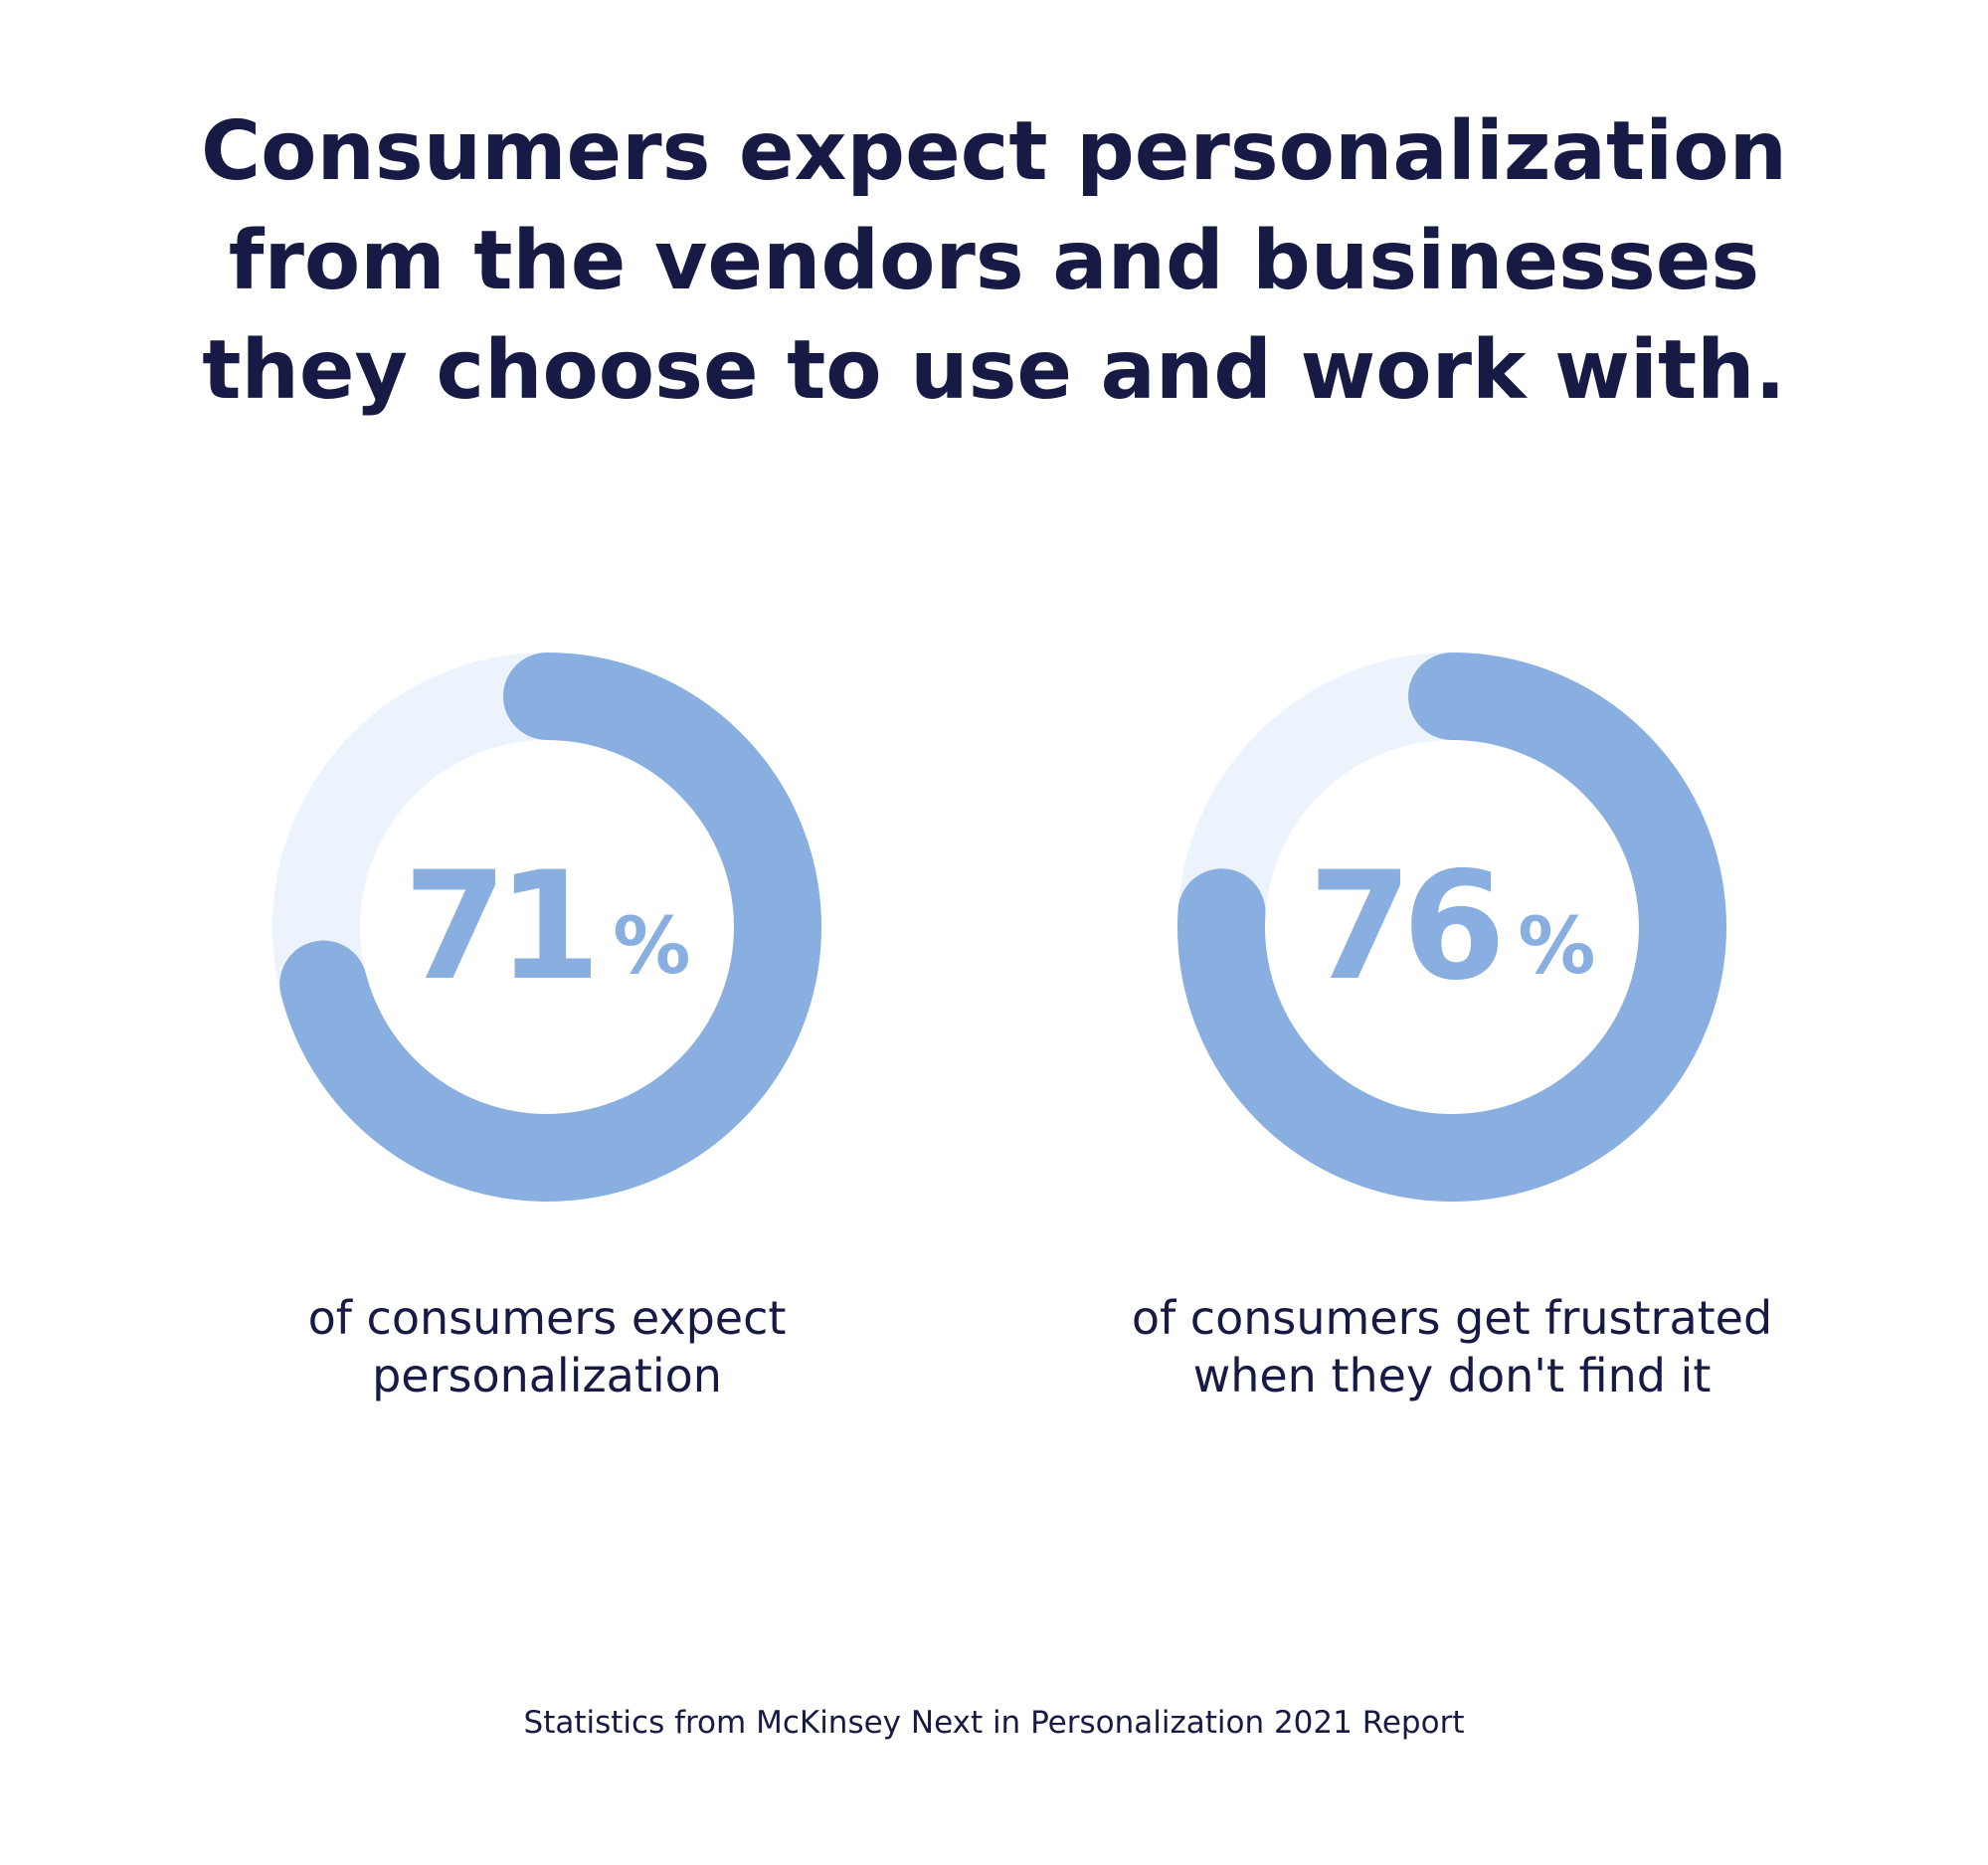  Describe the element at coordinates (547, 1346) in the screenshot. I see `caption-expect-personalization: of consumers expect personalization` at that location.